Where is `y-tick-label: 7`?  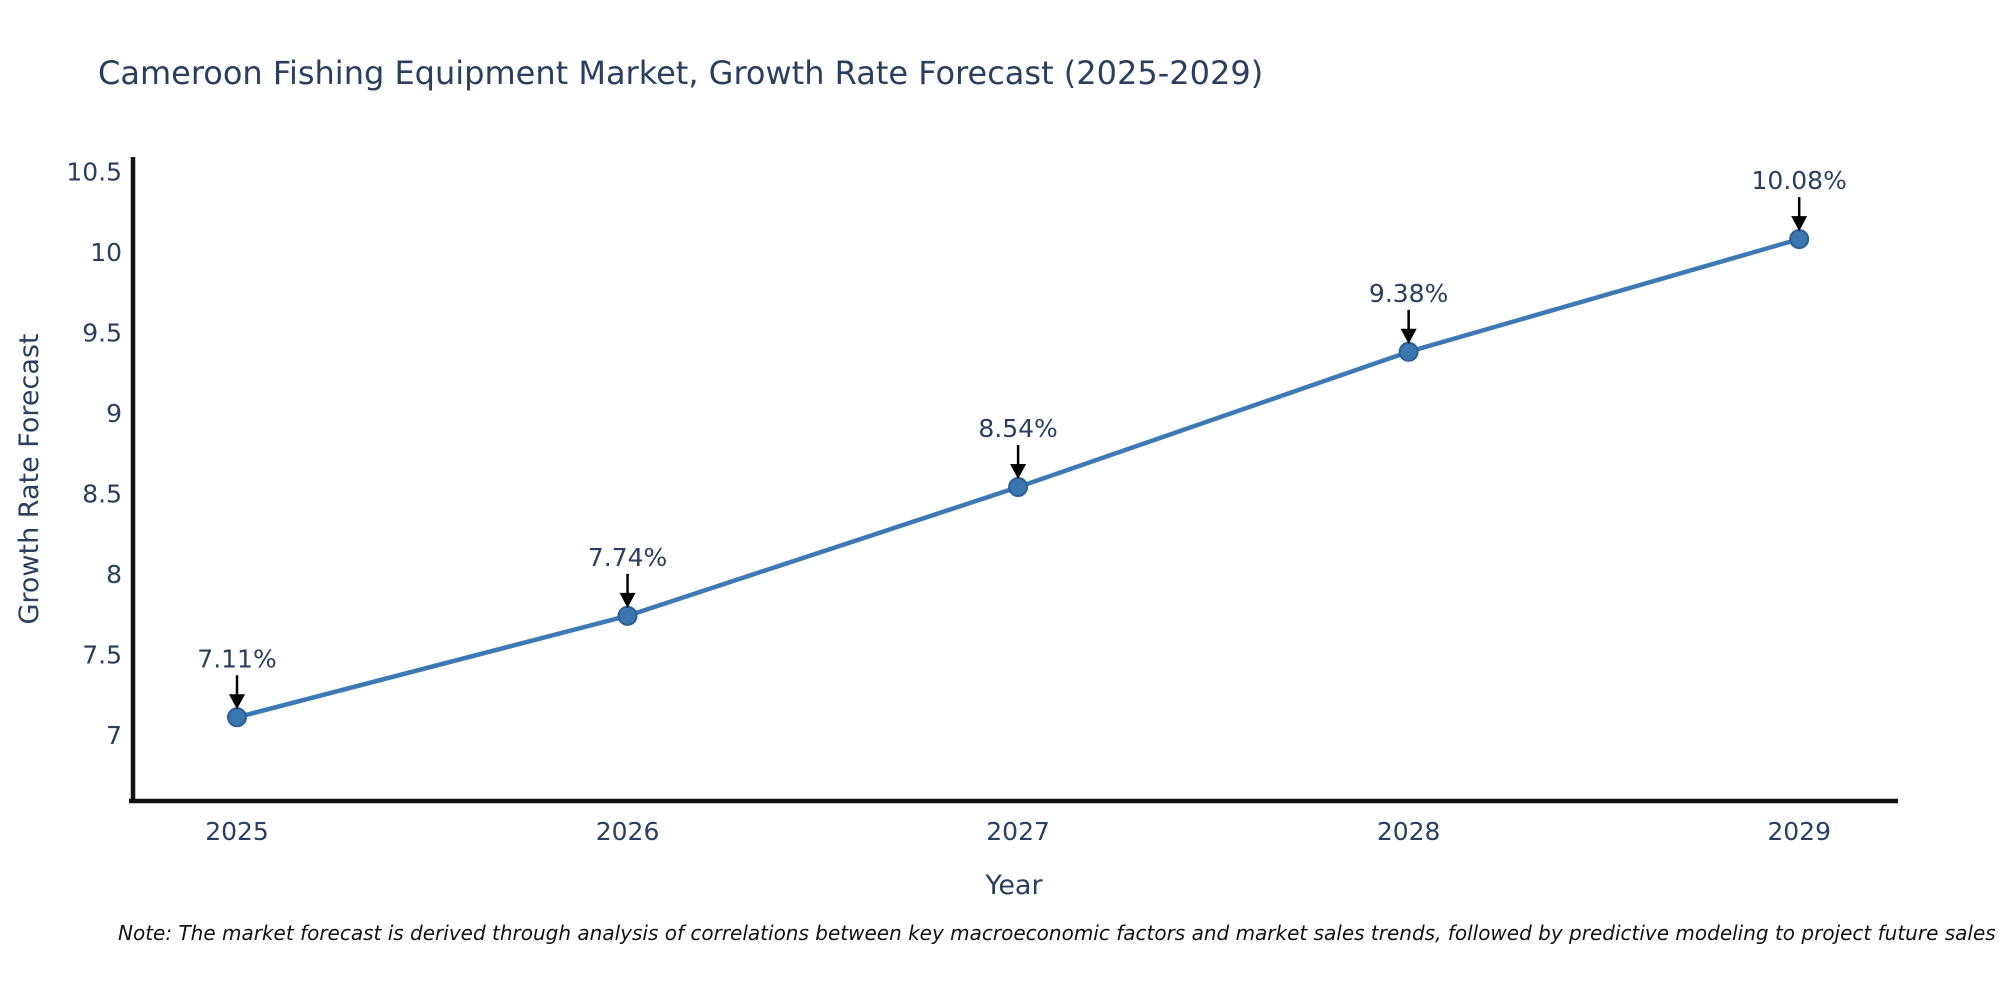 y-tick-label: 7 is located at coordinates (114, 735).